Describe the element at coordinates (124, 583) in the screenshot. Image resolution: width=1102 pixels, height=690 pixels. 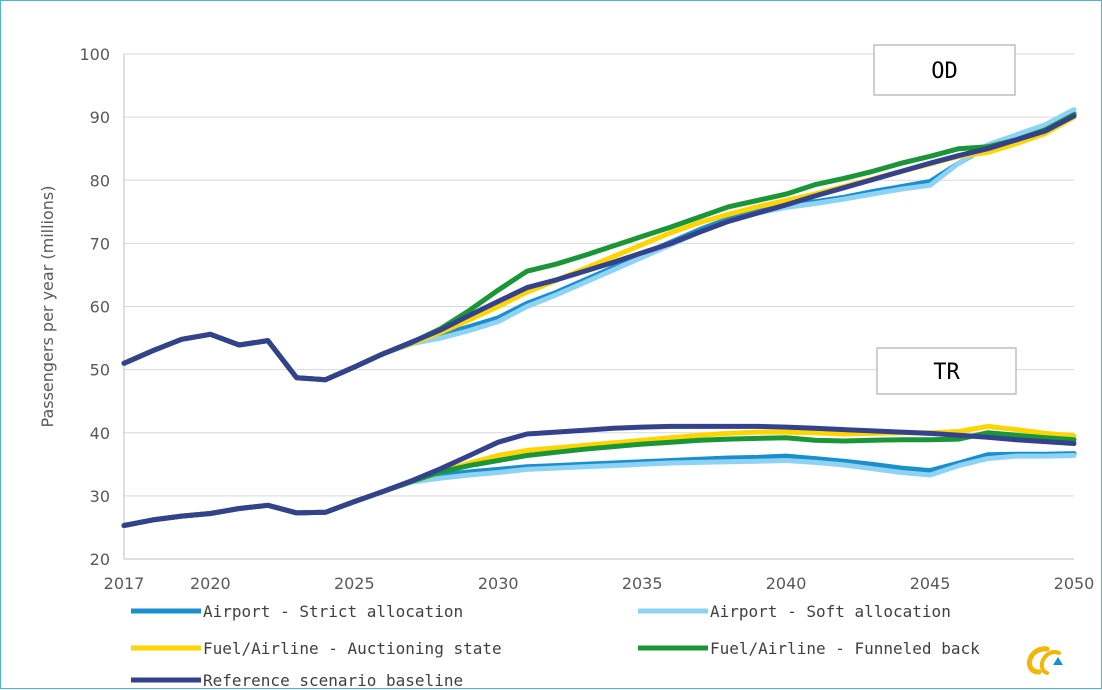
I see `x-tick-label: 2017` at that location.